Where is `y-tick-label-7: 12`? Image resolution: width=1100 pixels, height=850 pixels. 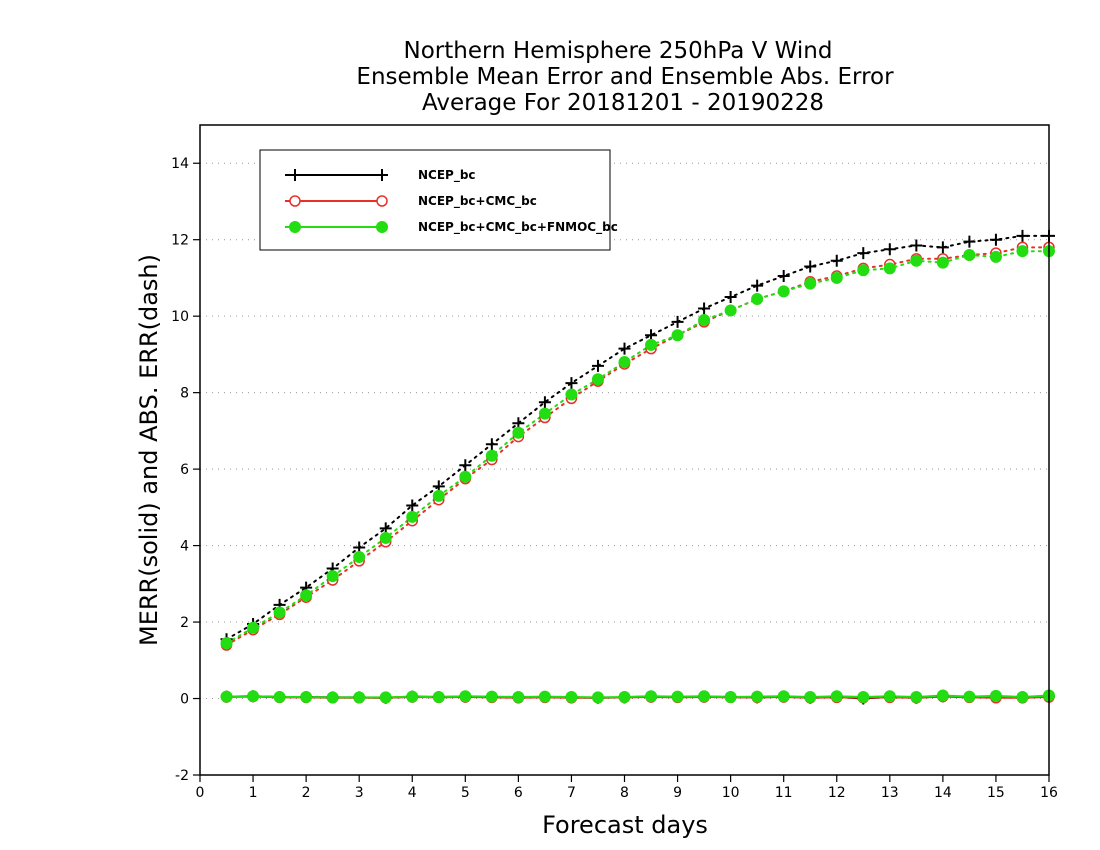
y-tick-label-7: 12 is located at coordinates (180, 241).